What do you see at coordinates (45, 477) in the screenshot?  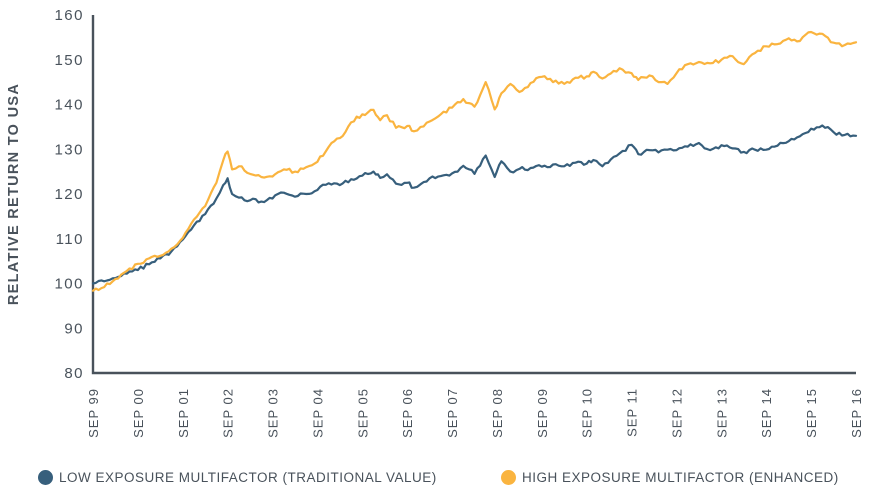 I see `low-exposure-dot-icon` at bounding box center [45, 477].